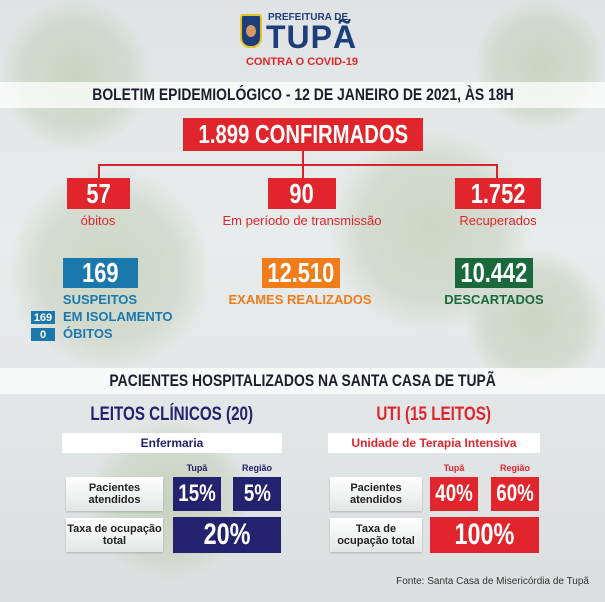 The width and height of the screenshot is (605, 602). Describe the element at coordinates (227, 535) in the screenshot. I see `clinical-occupancy-value: 20%` at that location.